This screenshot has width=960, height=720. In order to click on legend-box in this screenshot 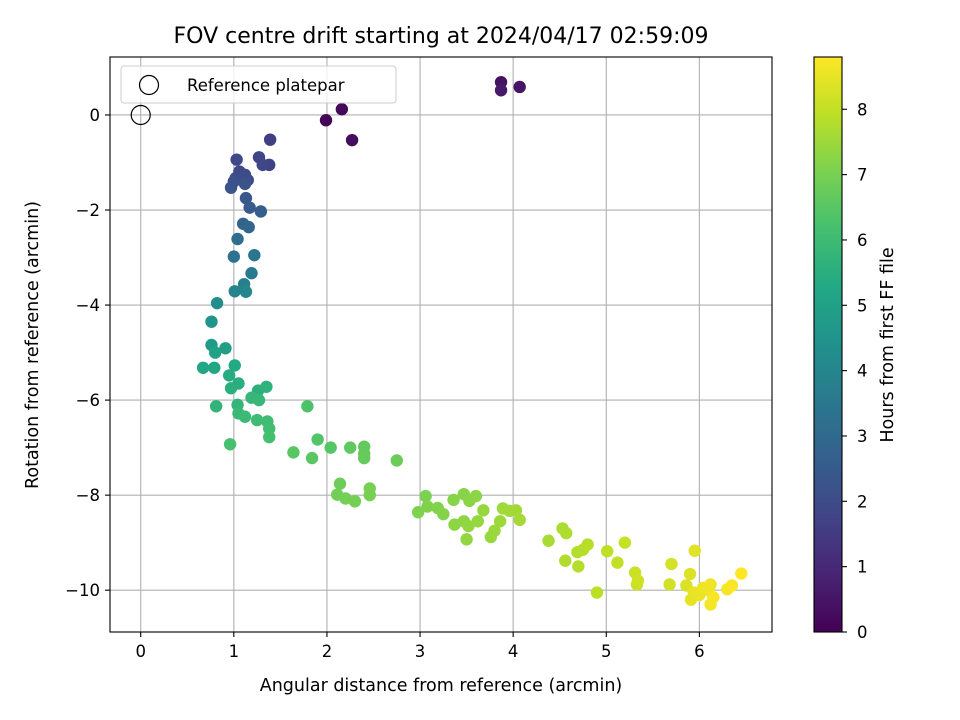, I will do `click(258, 84)`.